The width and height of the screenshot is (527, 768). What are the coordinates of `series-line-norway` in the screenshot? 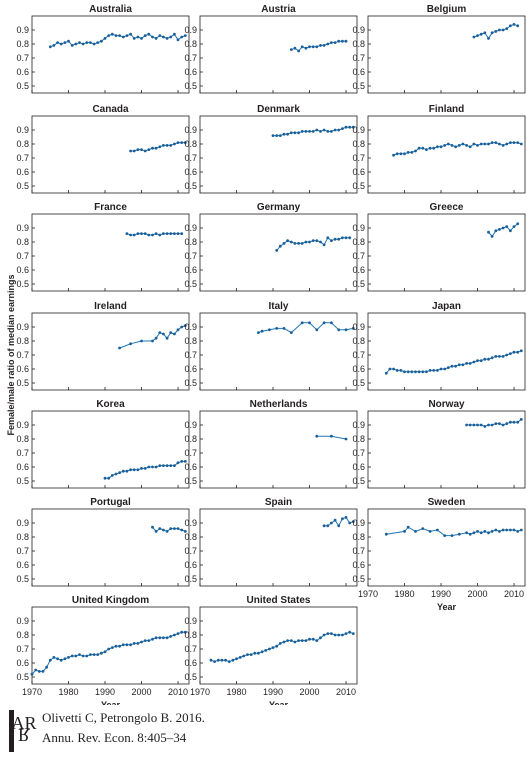 It's located at (494, 423).